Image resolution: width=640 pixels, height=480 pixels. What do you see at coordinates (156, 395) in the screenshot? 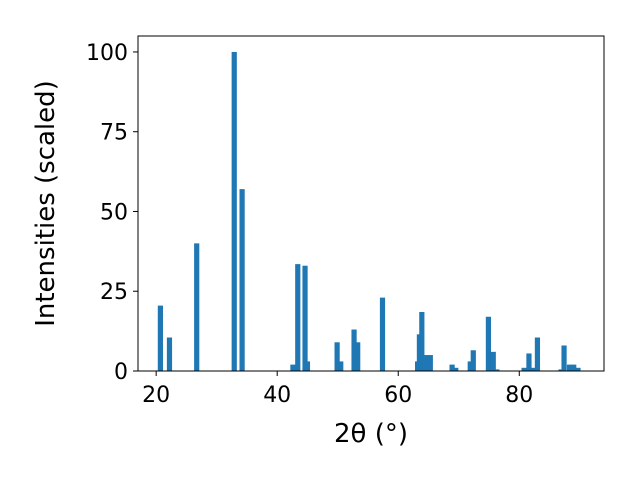
I see `x-tick-label: 20` at bounding box center [156, 395].